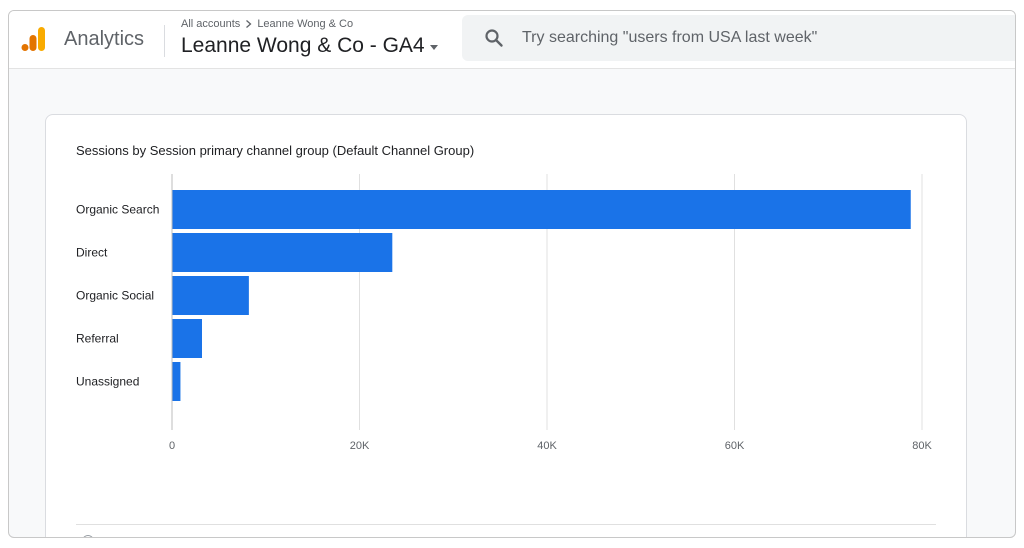 The height and width of the screenshot is (548, 1024). Describe the element at coordinates (303, 45) in the screenshot. I see `property-name: Leanne Wong & Co - GA4` at that location.